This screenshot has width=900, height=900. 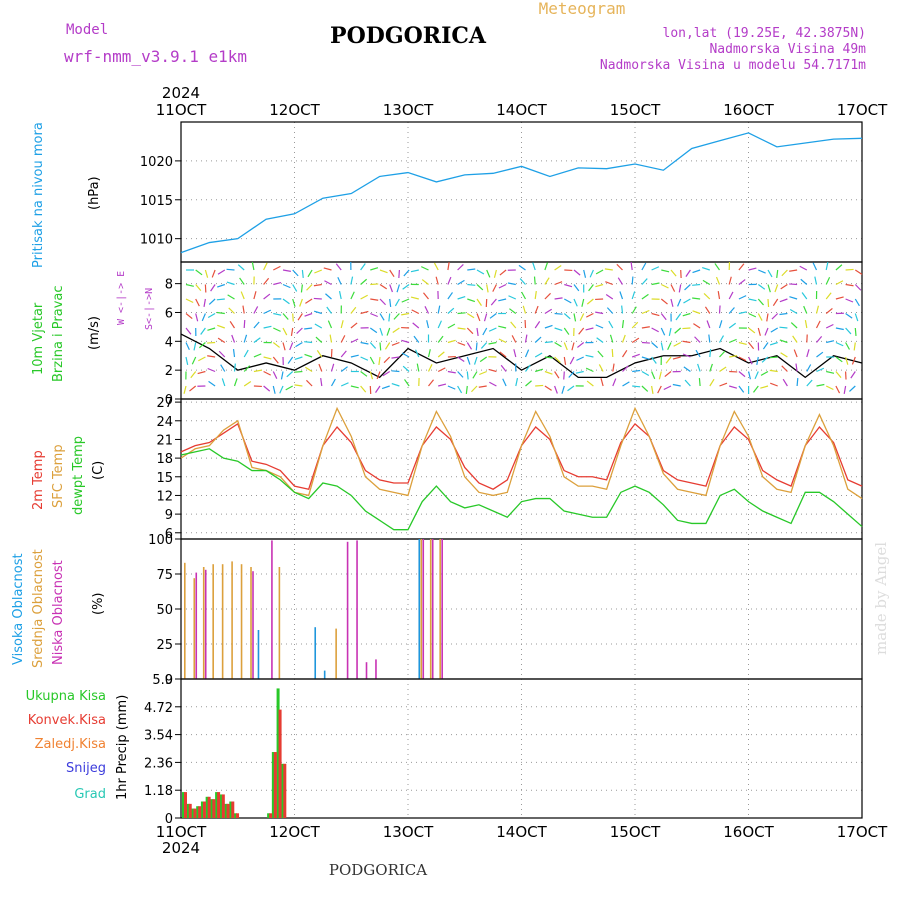 What do you see at coordinates (169, 342) in the screenshot?
I see `wind-ytick-label: 4` at bounding box center [169, 342].